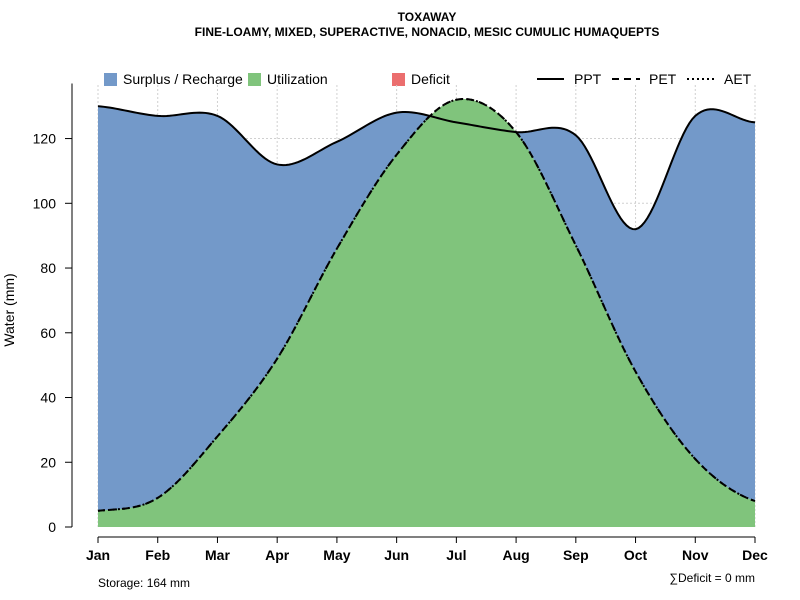  Describe the element at coordinates (576, 555) in the screenshot. I see `x-tick-label: Sep` at that location.